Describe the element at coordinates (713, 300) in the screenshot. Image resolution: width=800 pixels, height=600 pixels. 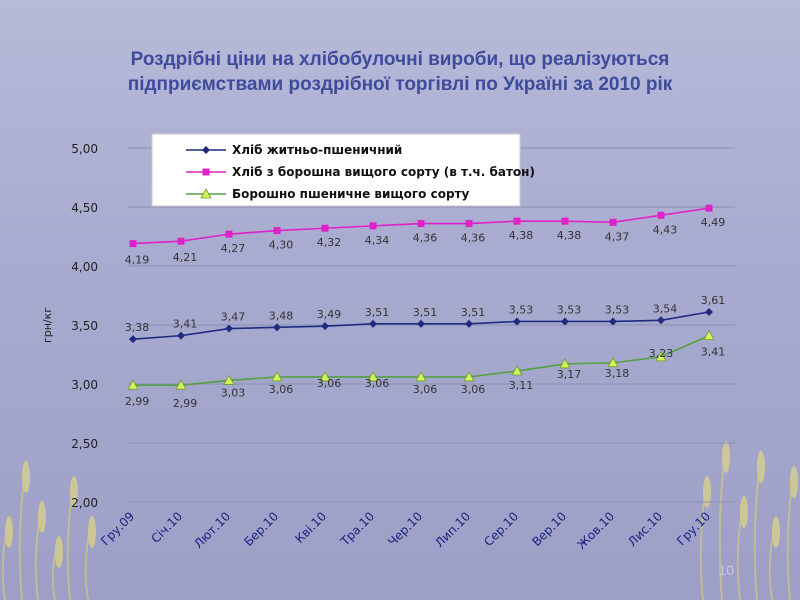
I see `data-label: 3,61` at that location.